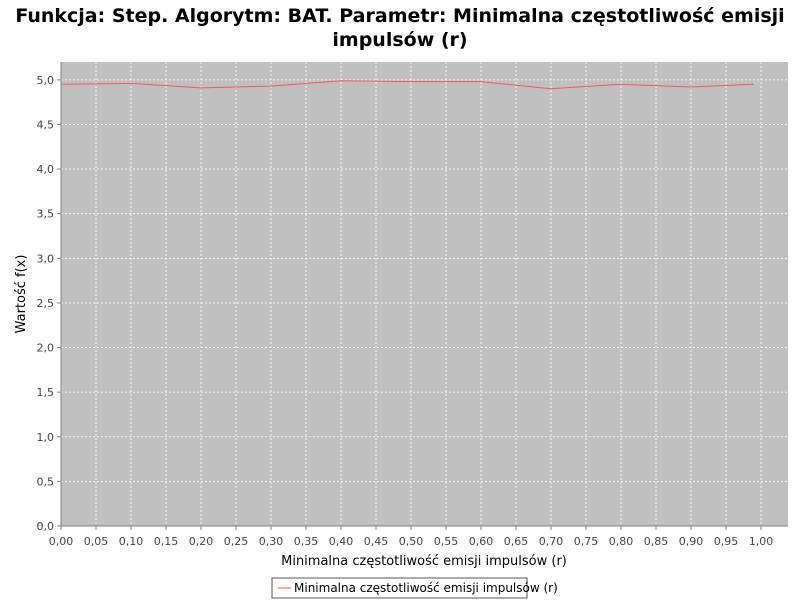 The height and width of the screenshot is (600, 800). Describe the element at coordinates (46, 169) in the screenshot. I see `y-tick-label: 4,0` at that location.